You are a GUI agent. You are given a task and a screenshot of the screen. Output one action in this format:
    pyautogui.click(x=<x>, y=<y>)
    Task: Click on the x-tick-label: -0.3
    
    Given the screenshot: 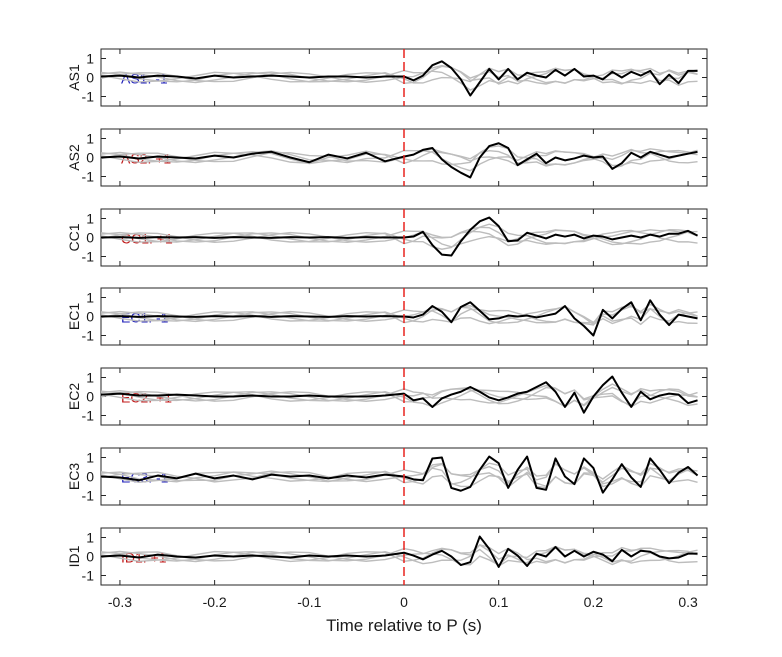 What is the action you would take?
    pyautogui.click(x=120, y=602)
    